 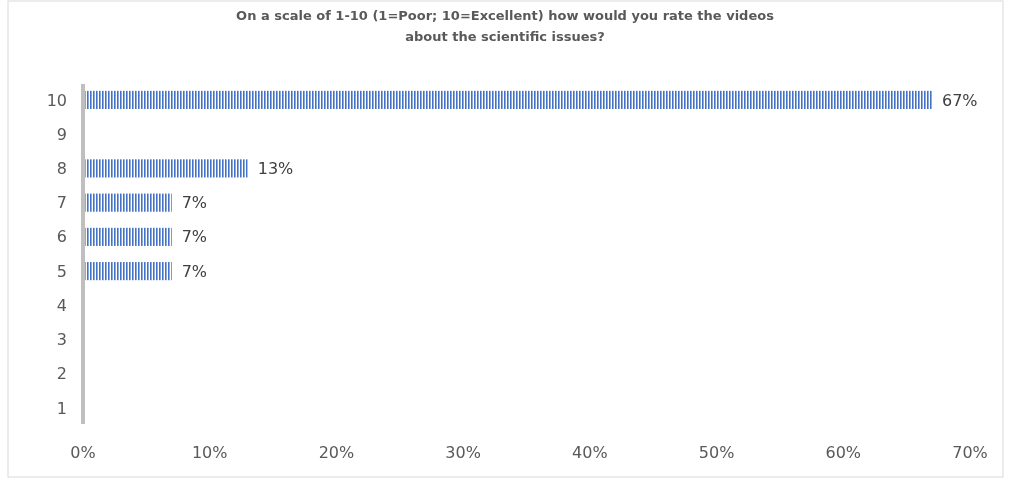 What do you see at coordinates (61, 340) in the screenshot?
I see `y-tick-label: 3` at bounding box center [61, 340].